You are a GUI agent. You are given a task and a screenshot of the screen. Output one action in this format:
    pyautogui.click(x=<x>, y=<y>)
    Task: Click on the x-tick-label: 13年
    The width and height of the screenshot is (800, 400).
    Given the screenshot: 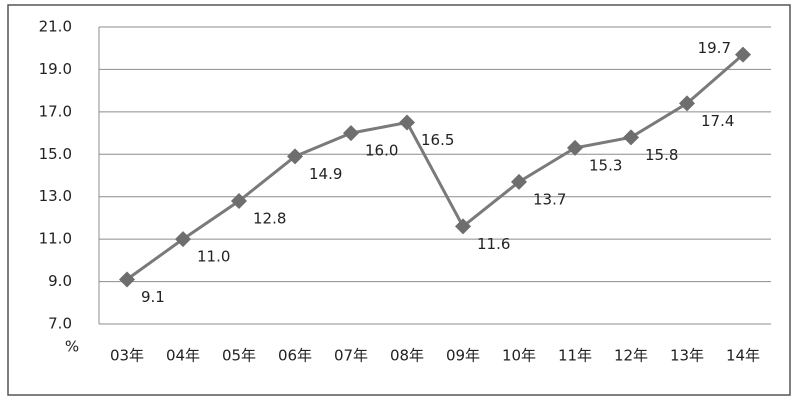 What is the action you would take?
    pyautogui.click(x=687, y=356)
    